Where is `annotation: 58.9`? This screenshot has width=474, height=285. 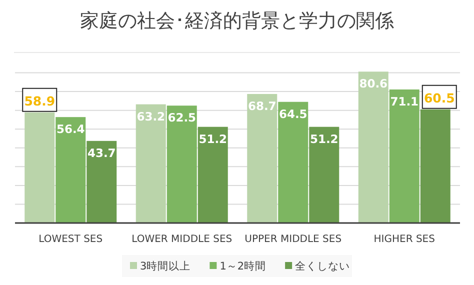 annotation: 58.9 is located at coordinates (40, 100).